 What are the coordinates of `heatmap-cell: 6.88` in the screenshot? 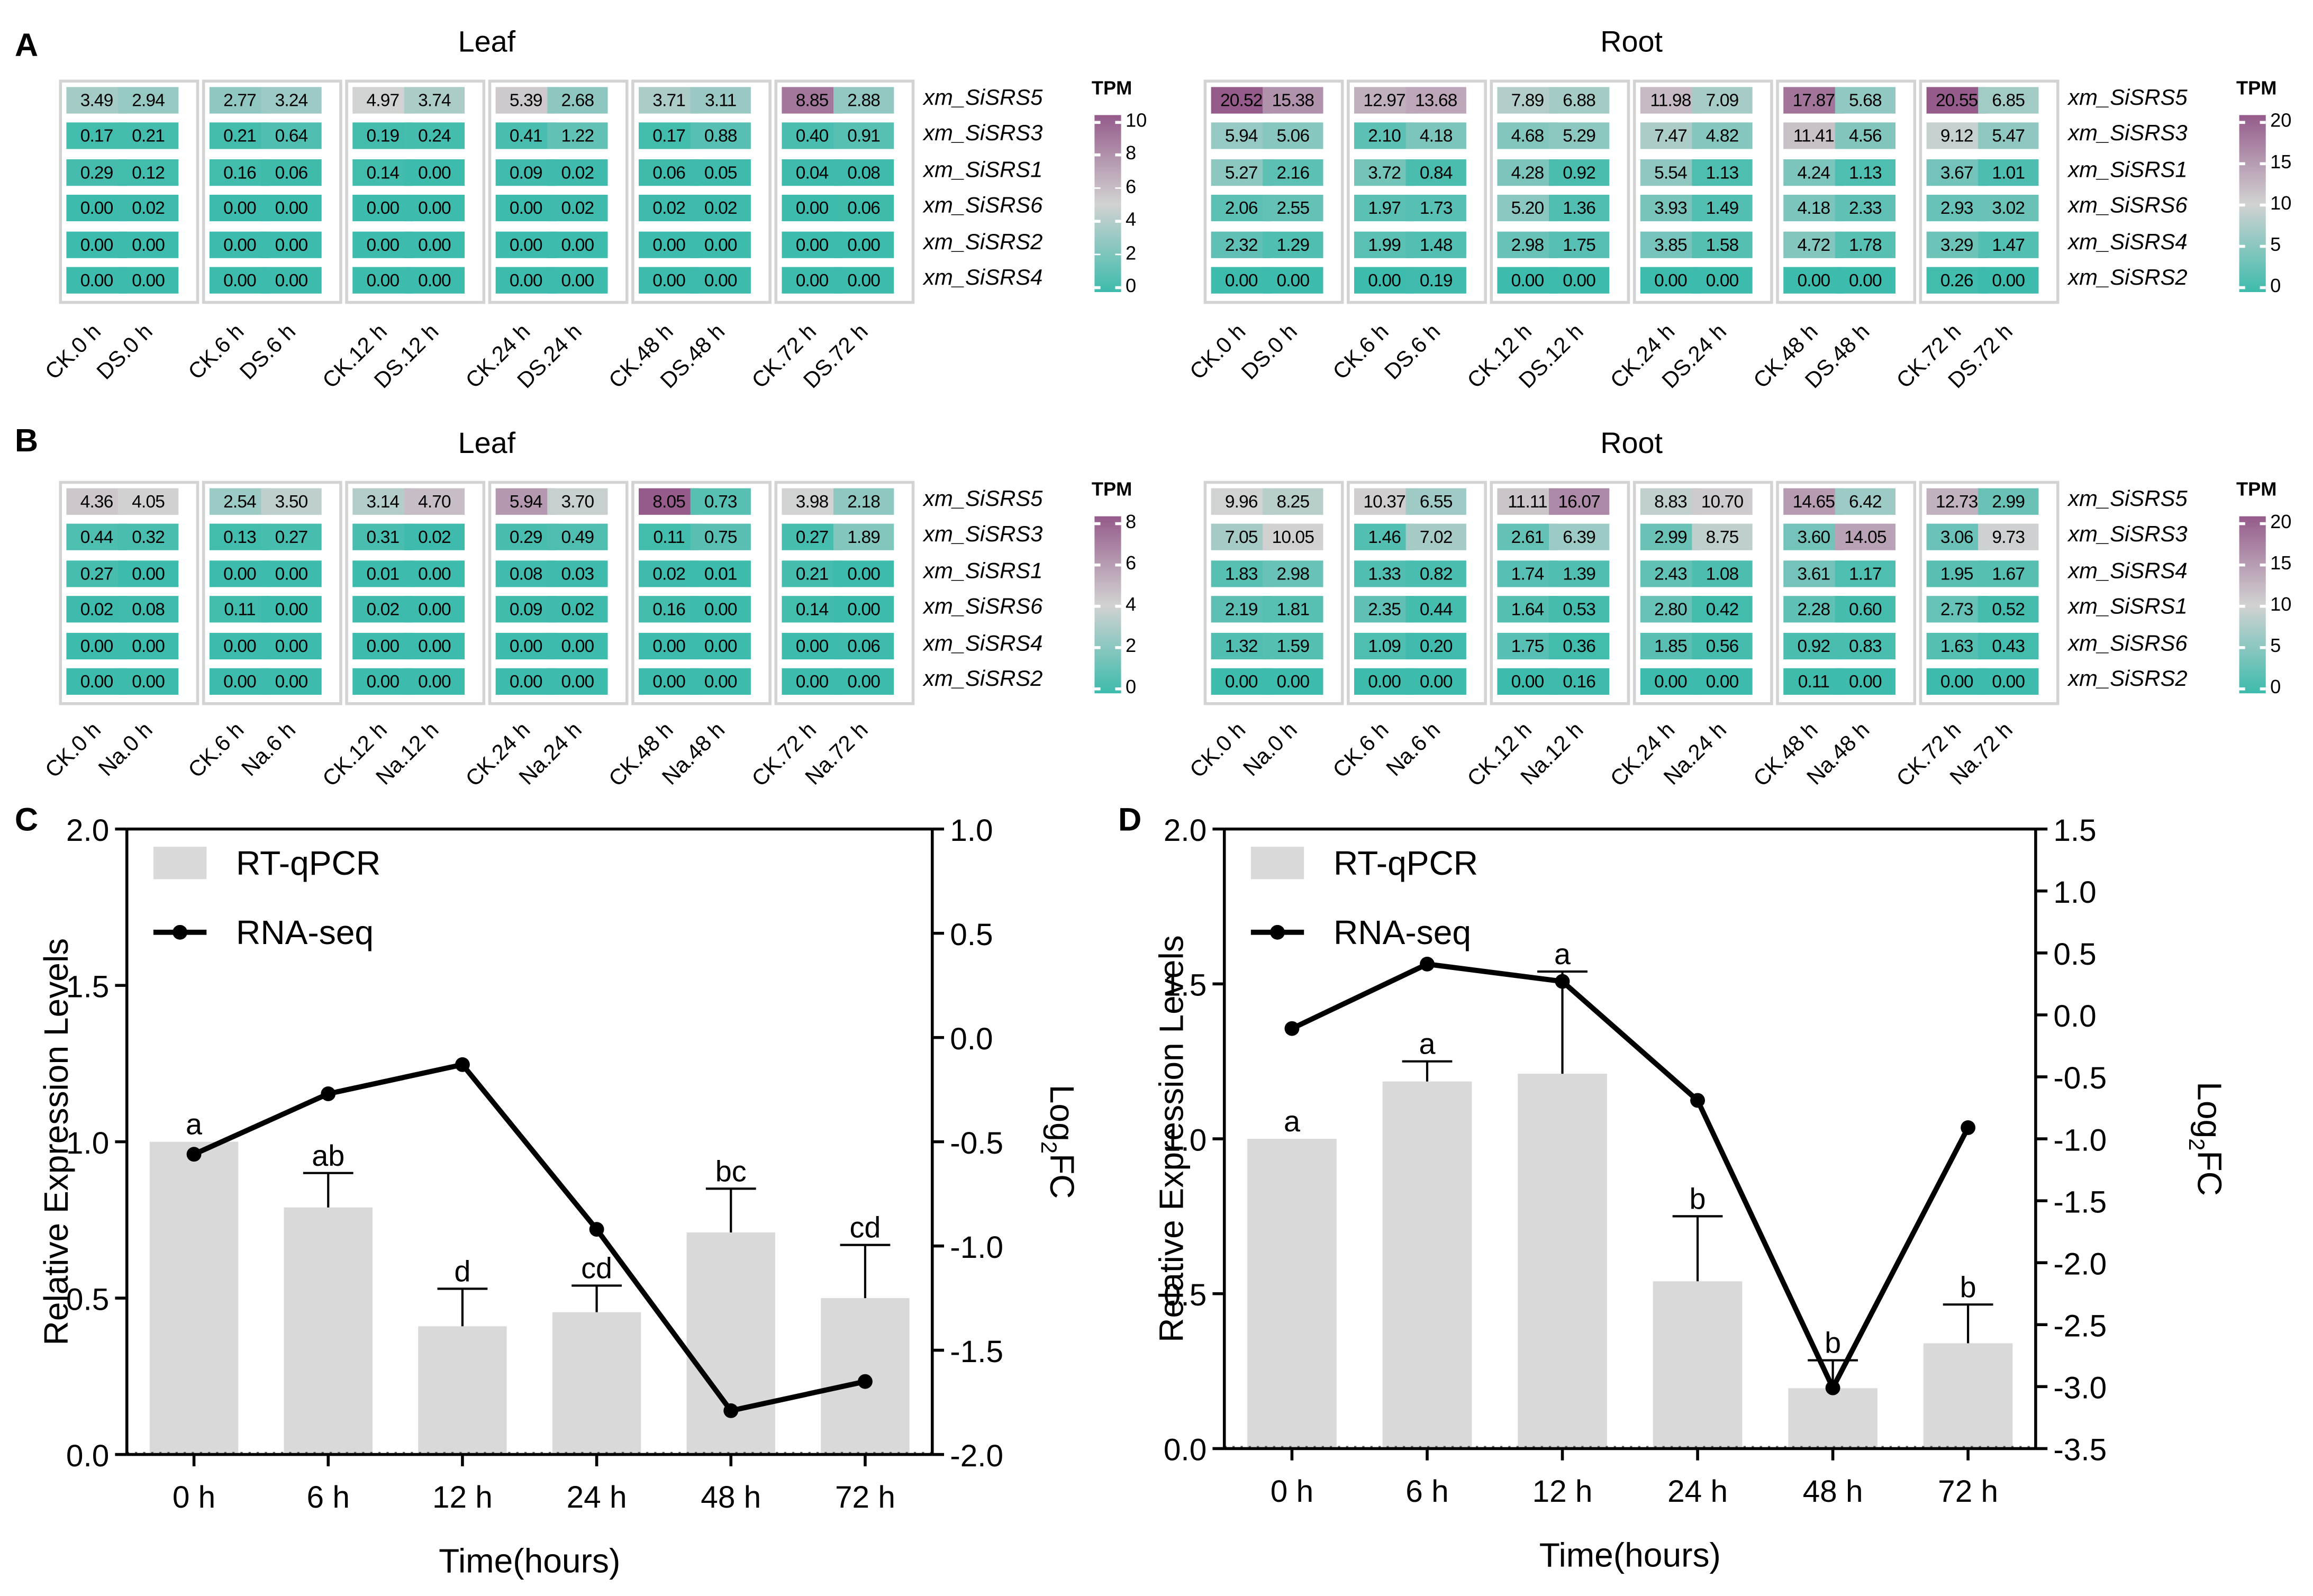 It's located at (1579, 100).